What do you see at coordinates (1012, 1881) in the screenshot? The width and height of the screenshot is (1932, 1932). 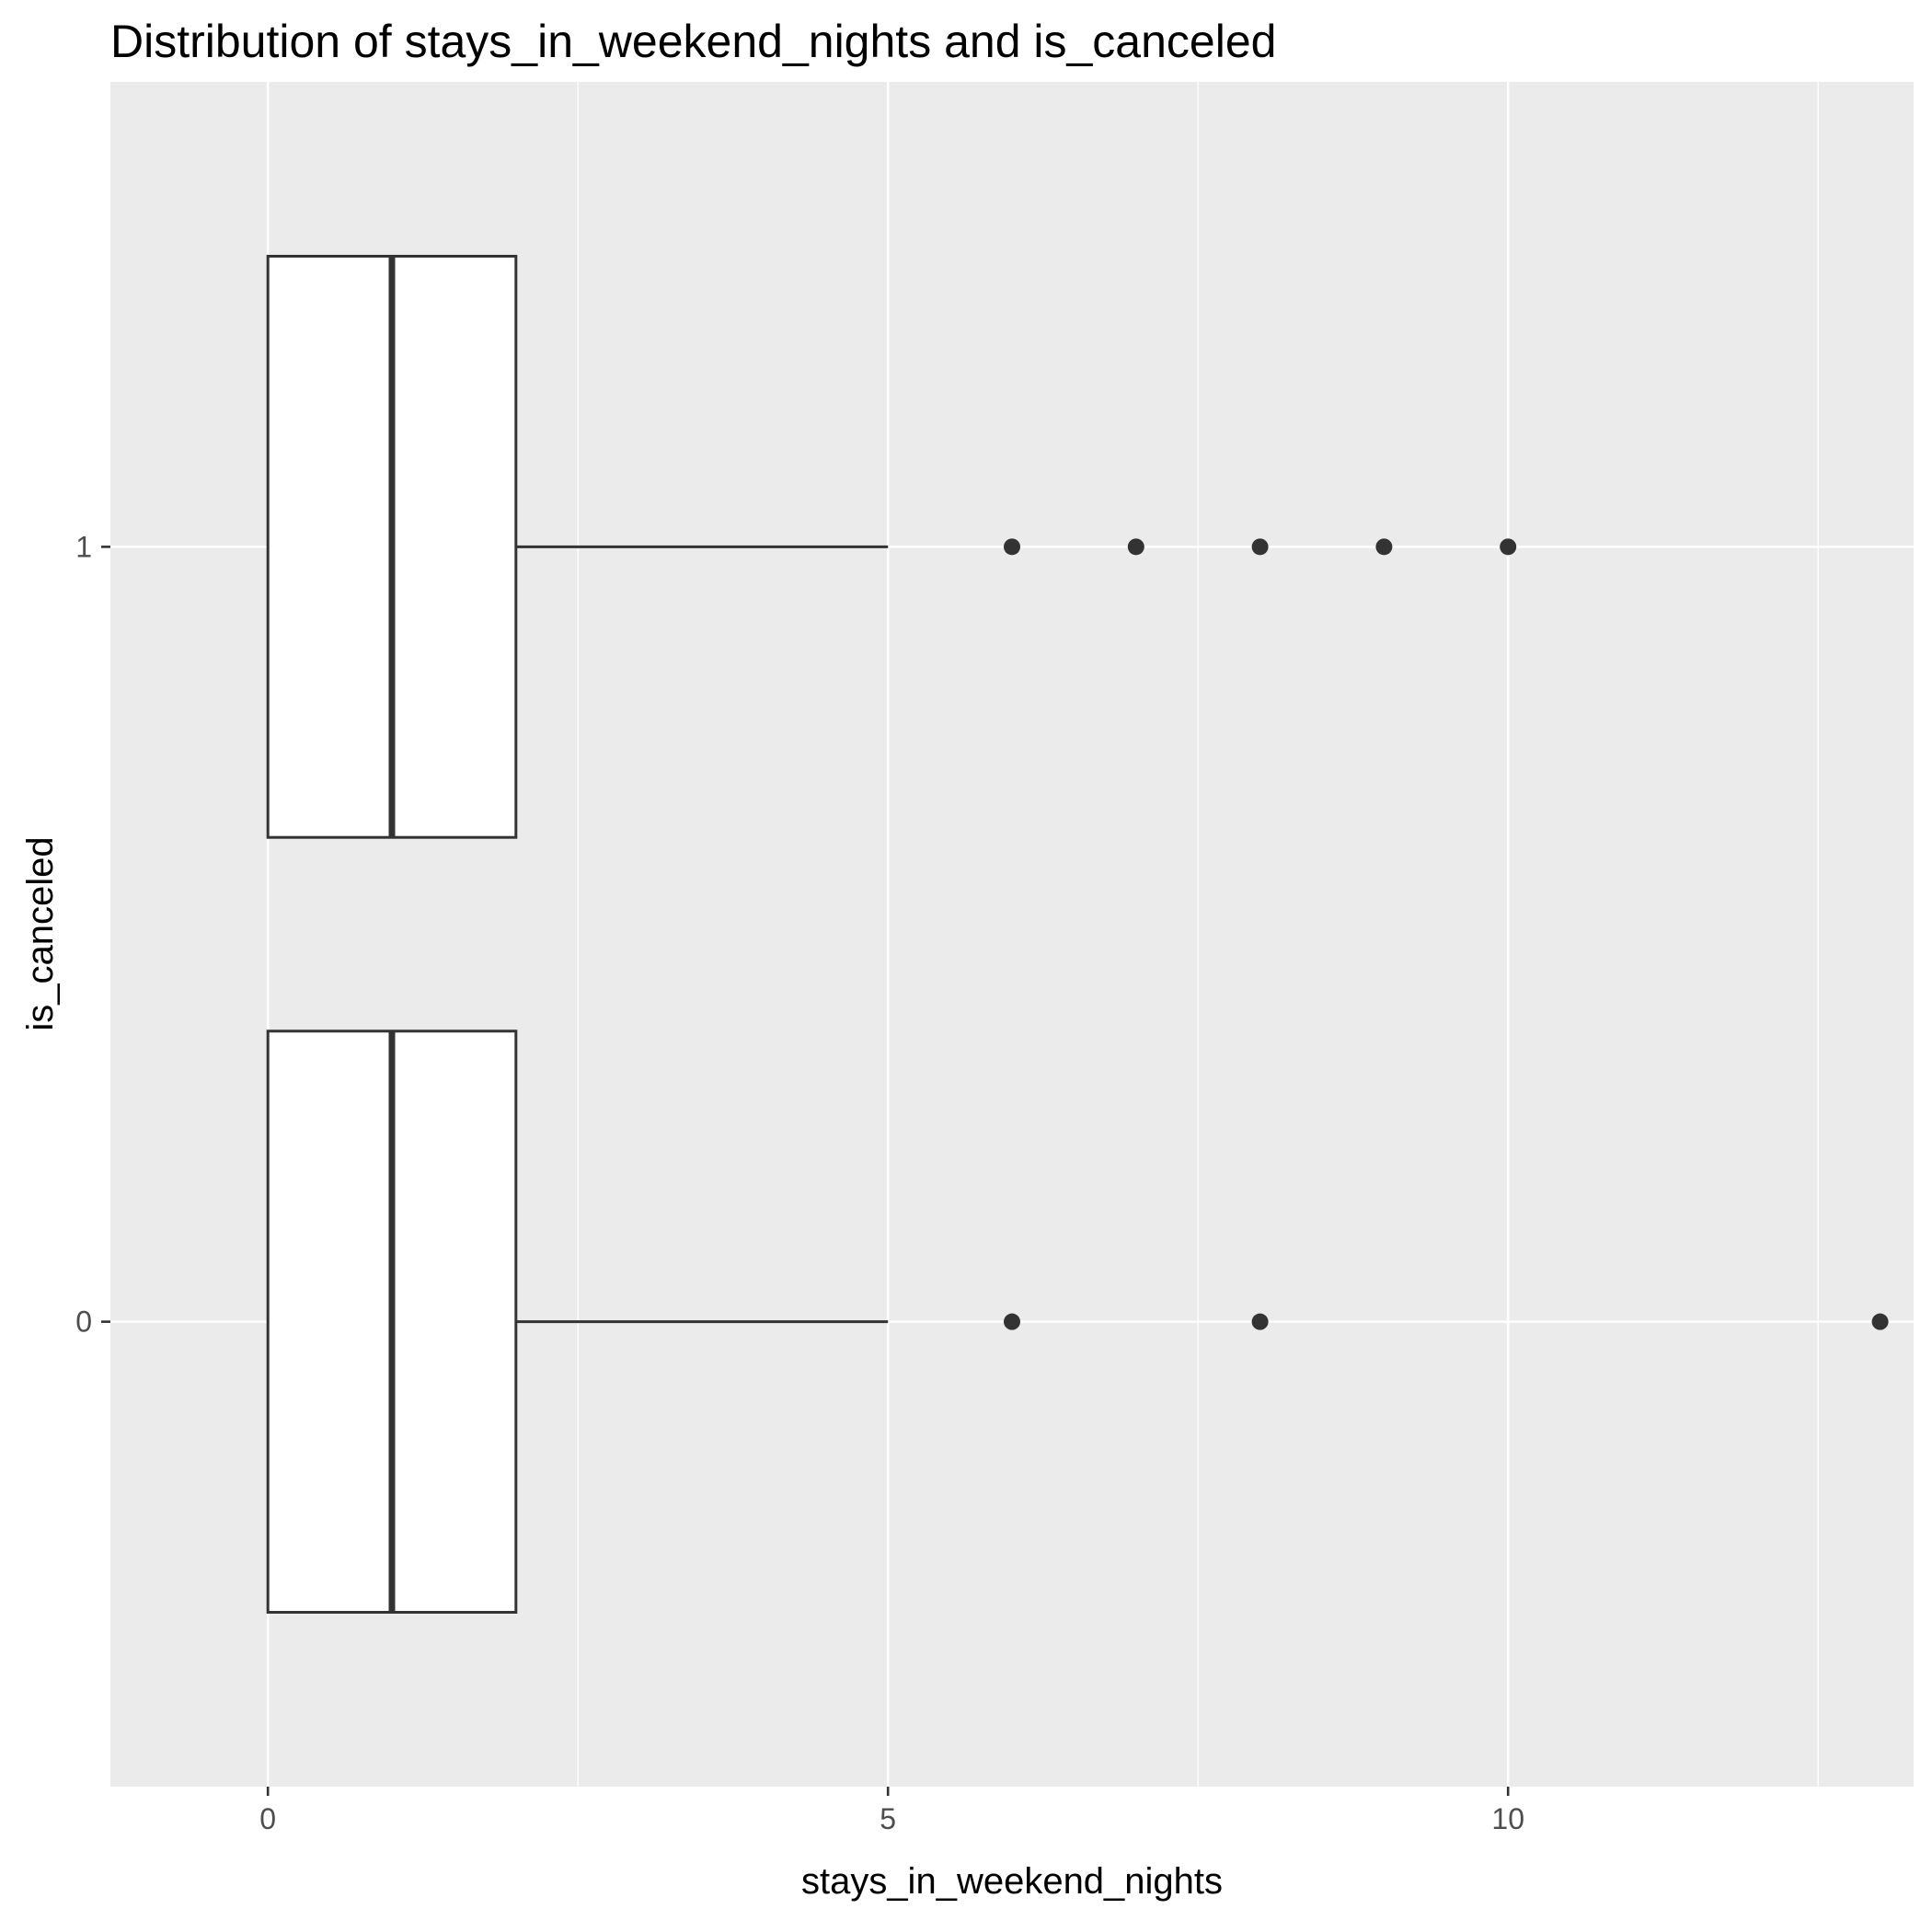 I see `x-axis-title: stays_in_weekend_nights` at bounding box center [1012, 1881].